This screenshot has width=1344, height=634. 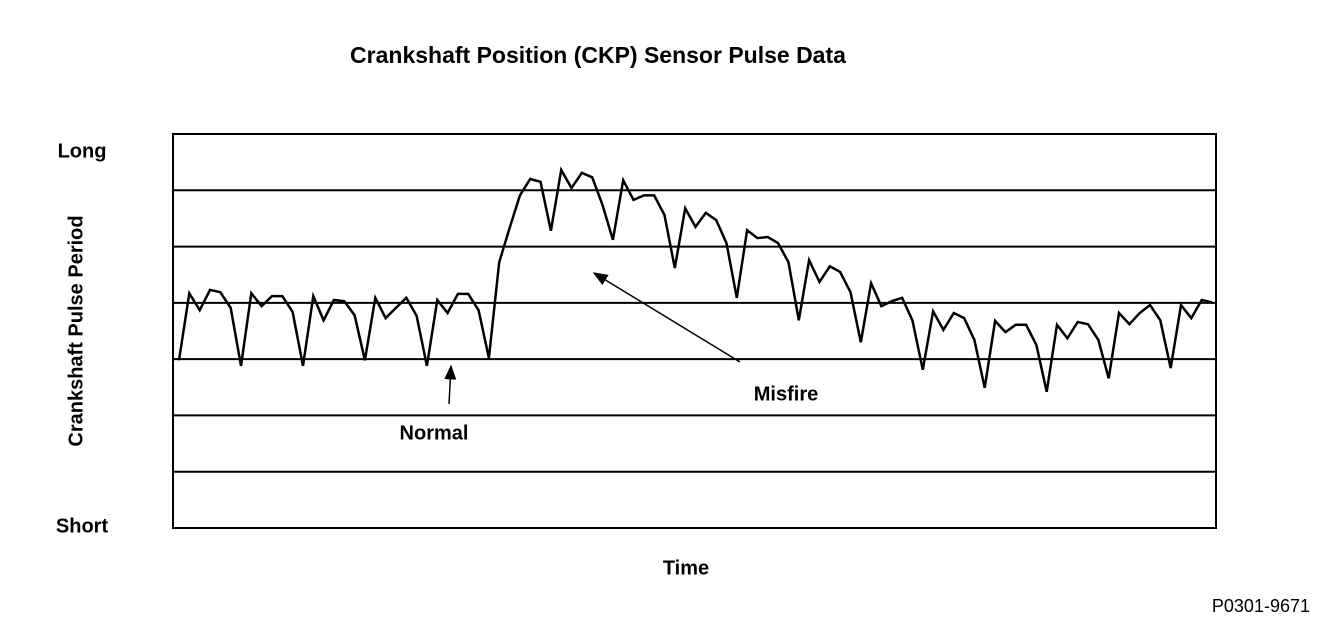 What do you see at coordinates (82, 151) in the screenshot?
I see `y-tick-label: Long` at bounding box center [82, 151].